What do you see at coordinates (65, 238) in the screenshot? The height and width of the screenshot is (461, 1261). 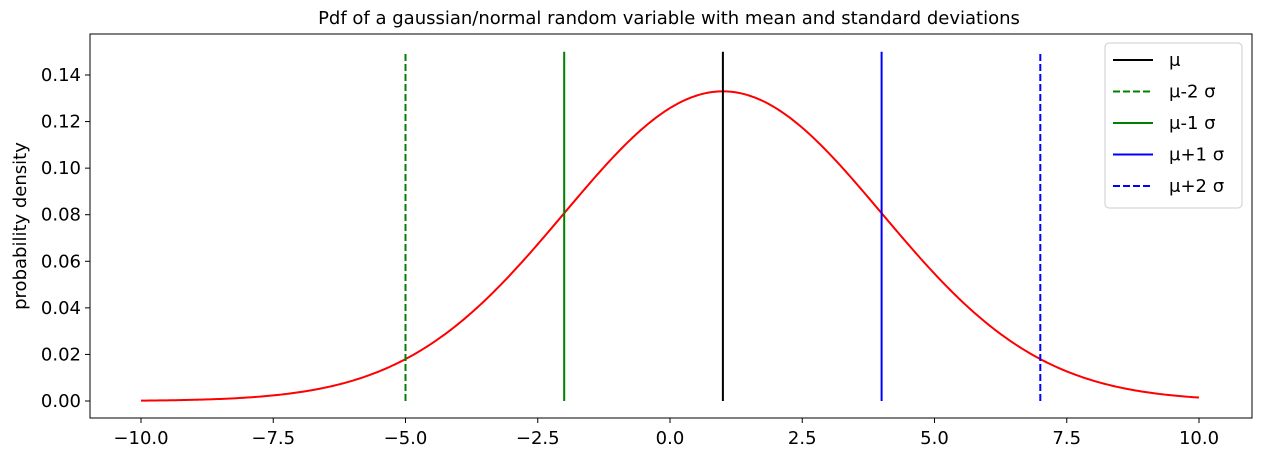 I see `y-axis: 0.00 0.02 0.04 0.06 0.08 0.10 0.12 0.14` at bounding box center [65, 238].